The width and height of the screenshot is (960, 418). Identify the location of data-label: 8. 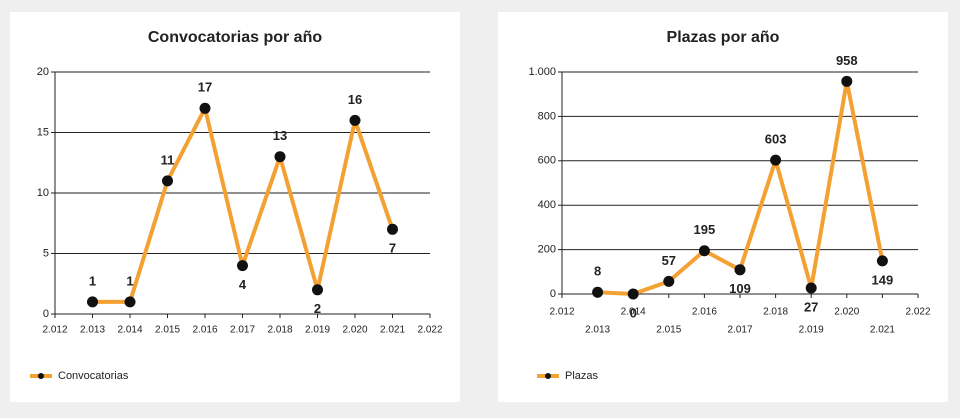
(597, 271).